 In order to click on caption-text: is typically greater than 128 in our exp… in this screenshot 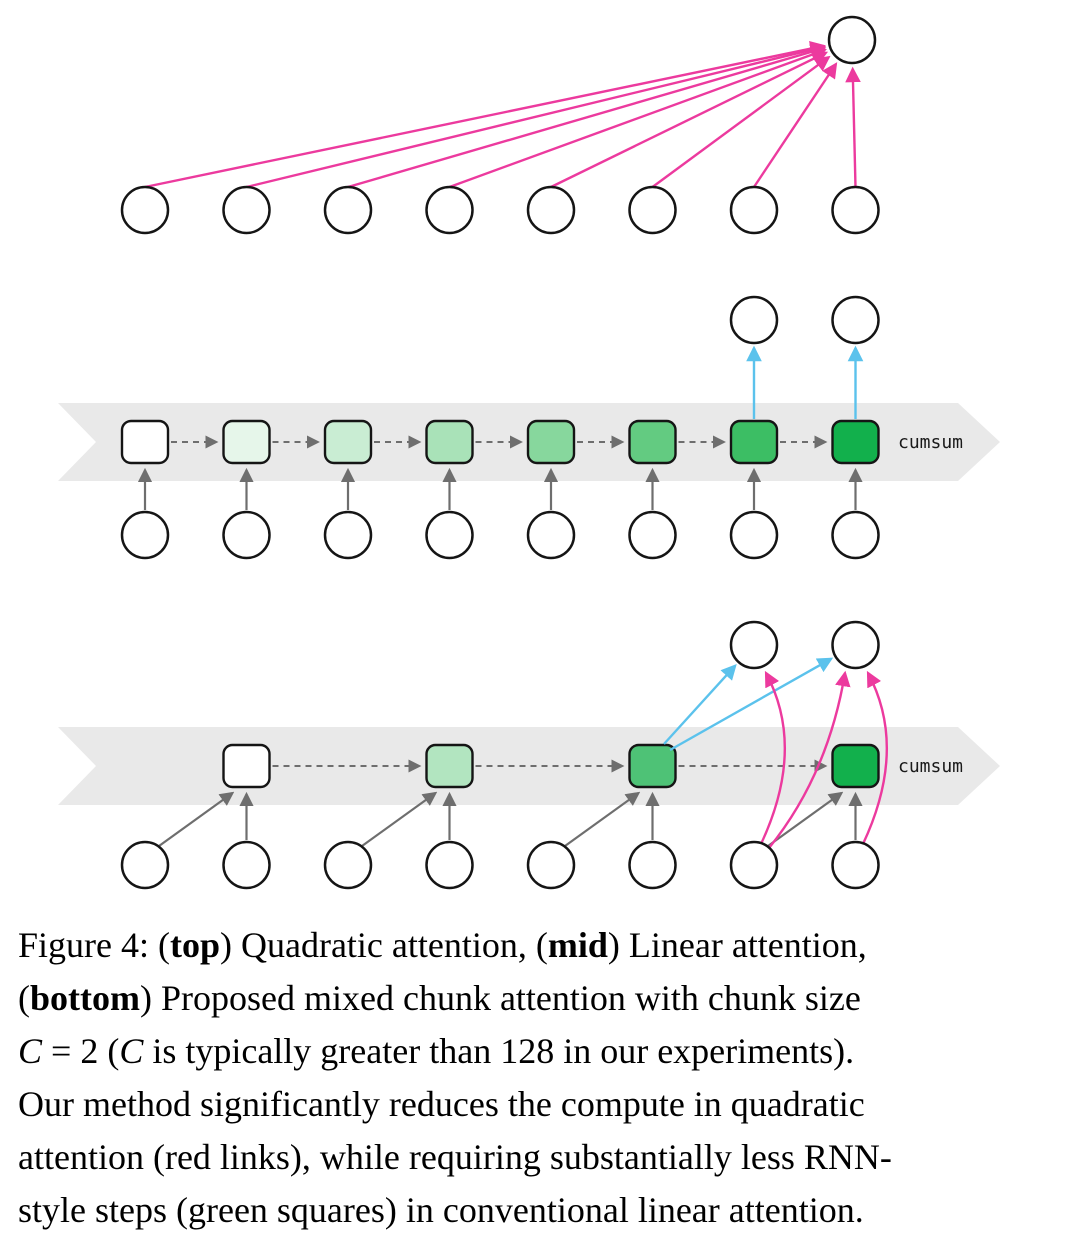, I will do `click(499, 1051)`.